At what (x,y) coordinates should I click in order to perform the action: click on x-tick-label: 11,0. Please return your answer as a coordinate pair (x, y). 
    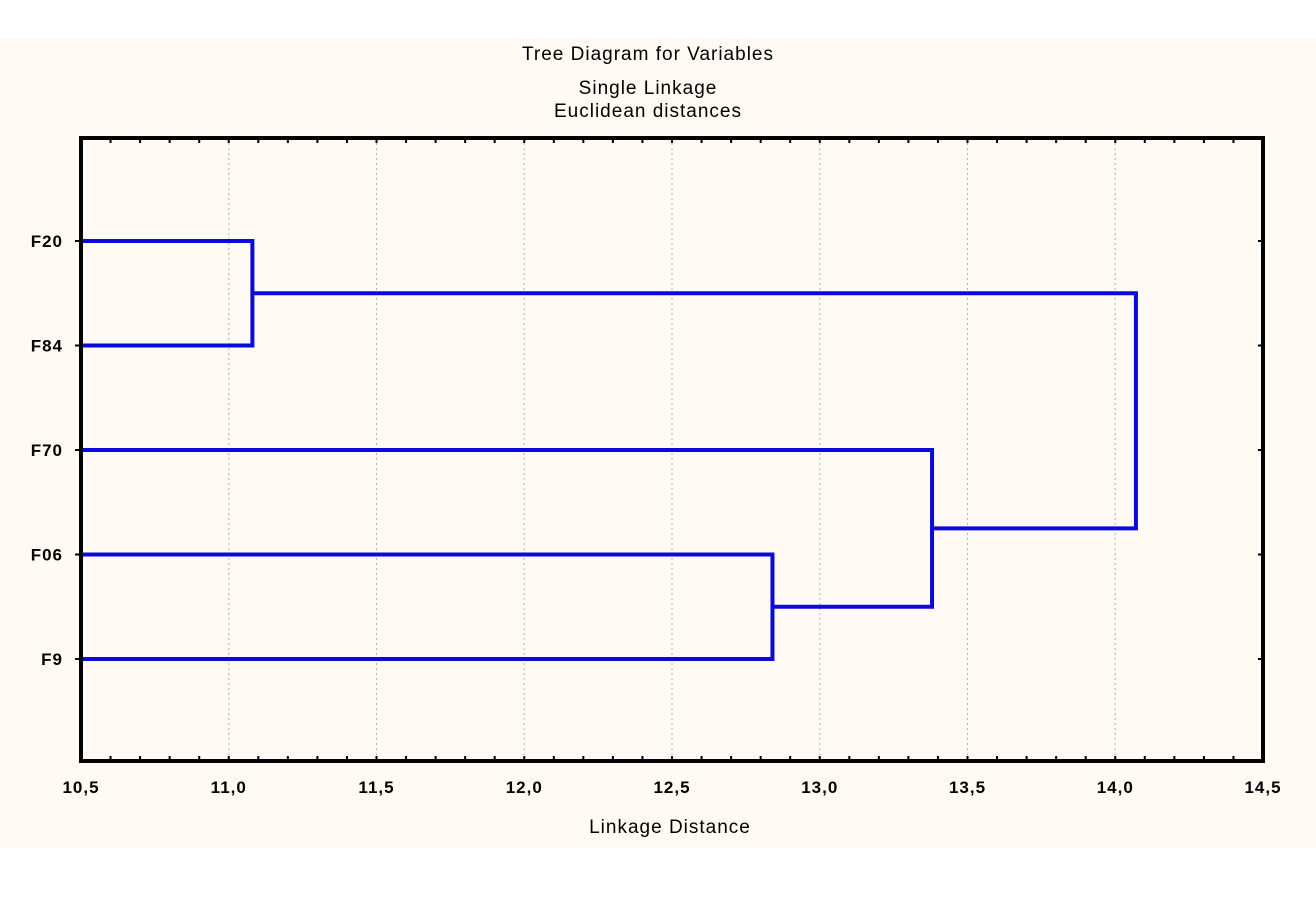
    Looking at the image, I should click on (229, 787).